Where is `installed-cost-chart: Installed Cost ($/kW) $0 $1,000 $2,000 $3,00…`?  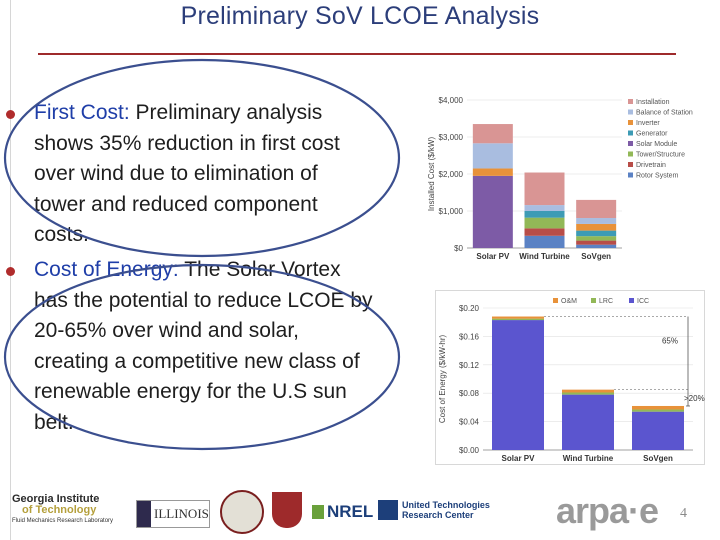 installed-cost-chart: Installed Cost ($/kW) $0 $1,000 $2,000 $3,00… is located at coordinates (560, 178).